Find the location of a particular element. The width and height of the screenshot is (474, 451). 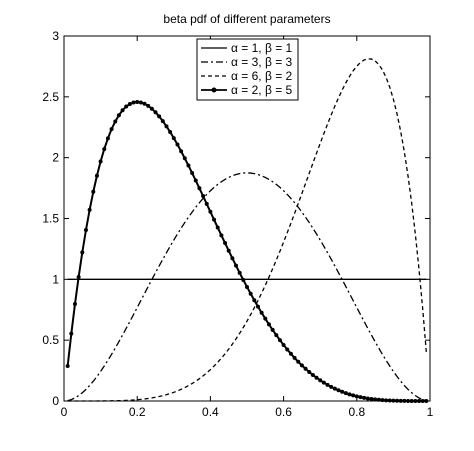

legend-label: α = 1, β = 1 is located at coordinates (262, 48).